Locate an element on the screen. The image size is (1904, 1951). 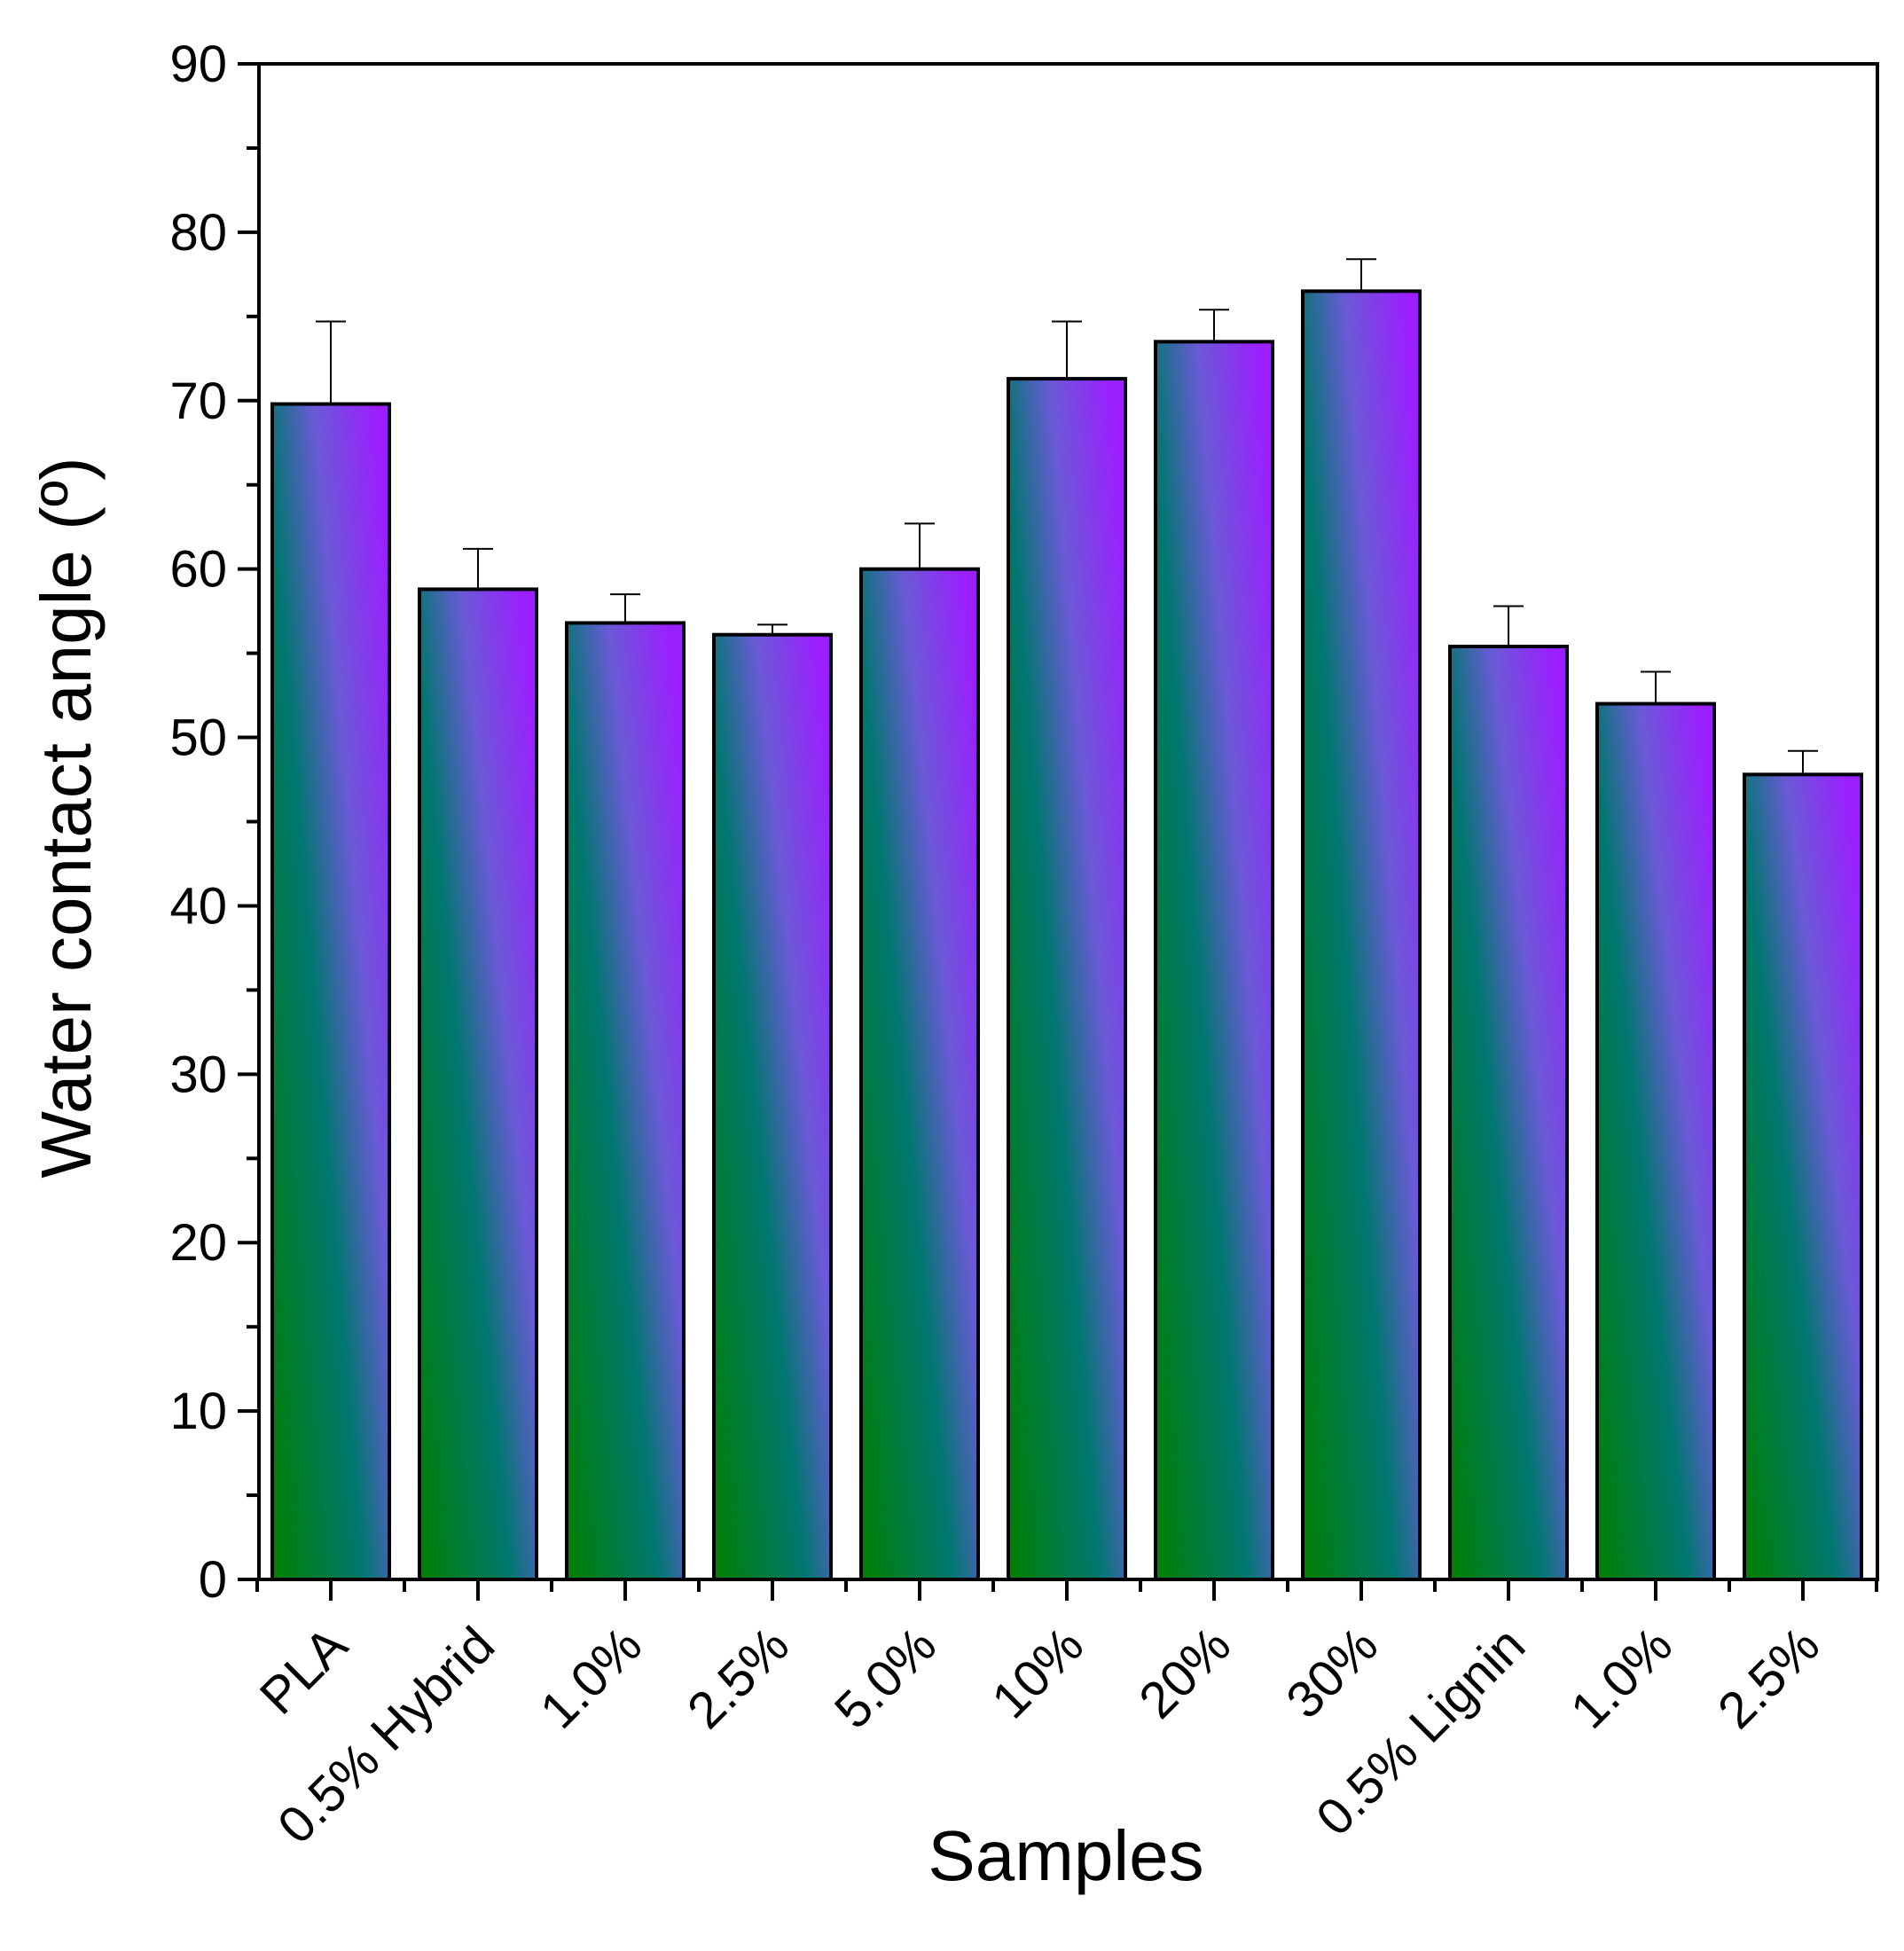
y-tick-label: 40 is located at coordinates (198, 906).